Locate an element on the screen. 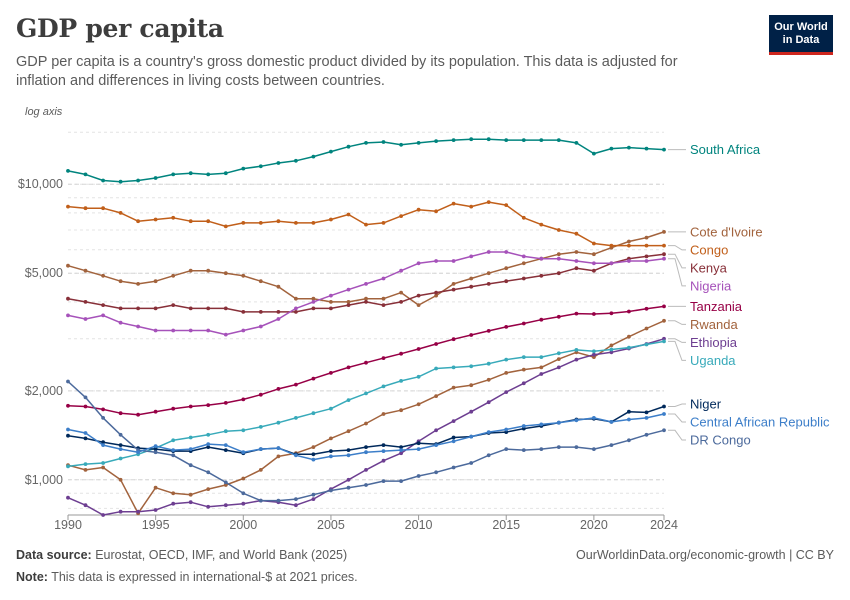  x-tick-label: 1995 is located at coordinates (156, 525).